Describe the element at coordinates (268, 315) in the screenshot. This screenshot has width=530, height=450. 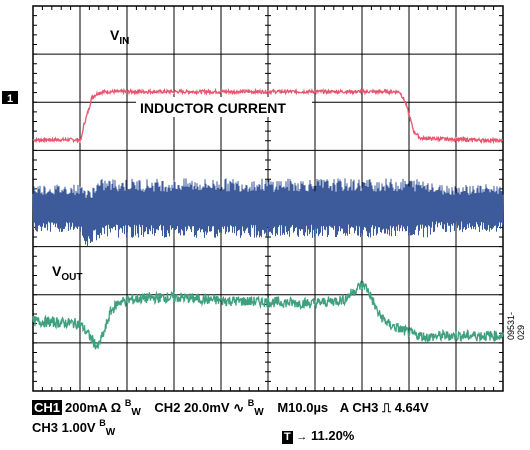
I see `vout-trace` at that location.